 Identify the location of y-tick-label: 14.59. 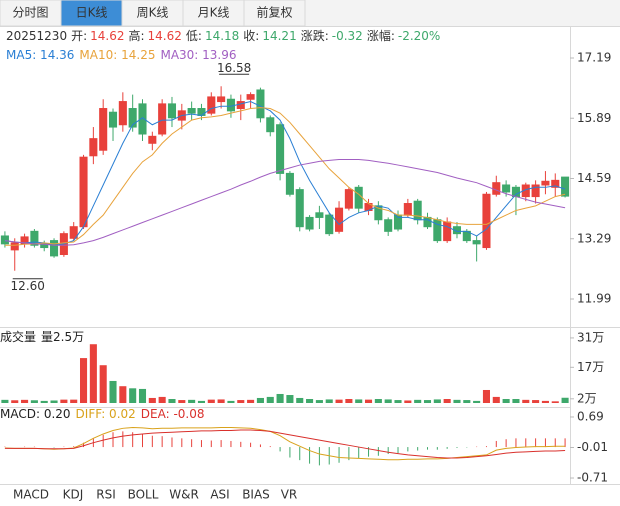
(594, 178).